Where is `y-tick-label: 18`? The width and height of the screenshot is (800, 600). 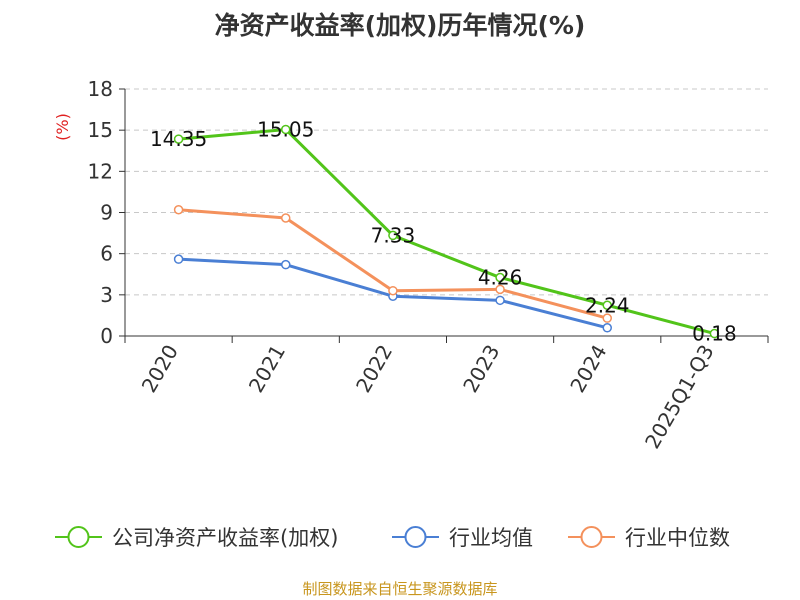 y-tick-label: 18 is located at coordinates (100, 89).